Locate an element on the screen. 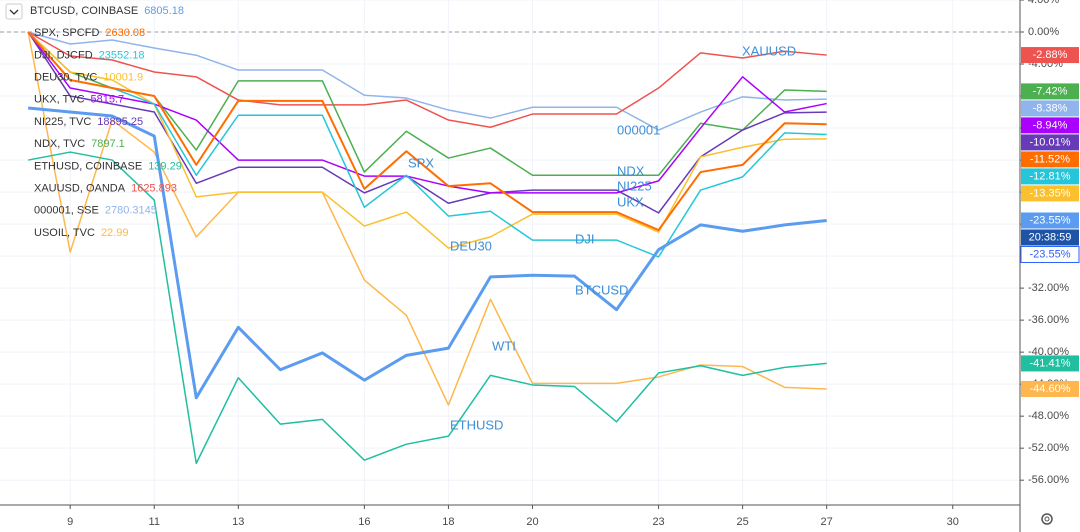 The image size is (1080, 532). badge-label: -44.60% is located at coordinates (1050, 389).